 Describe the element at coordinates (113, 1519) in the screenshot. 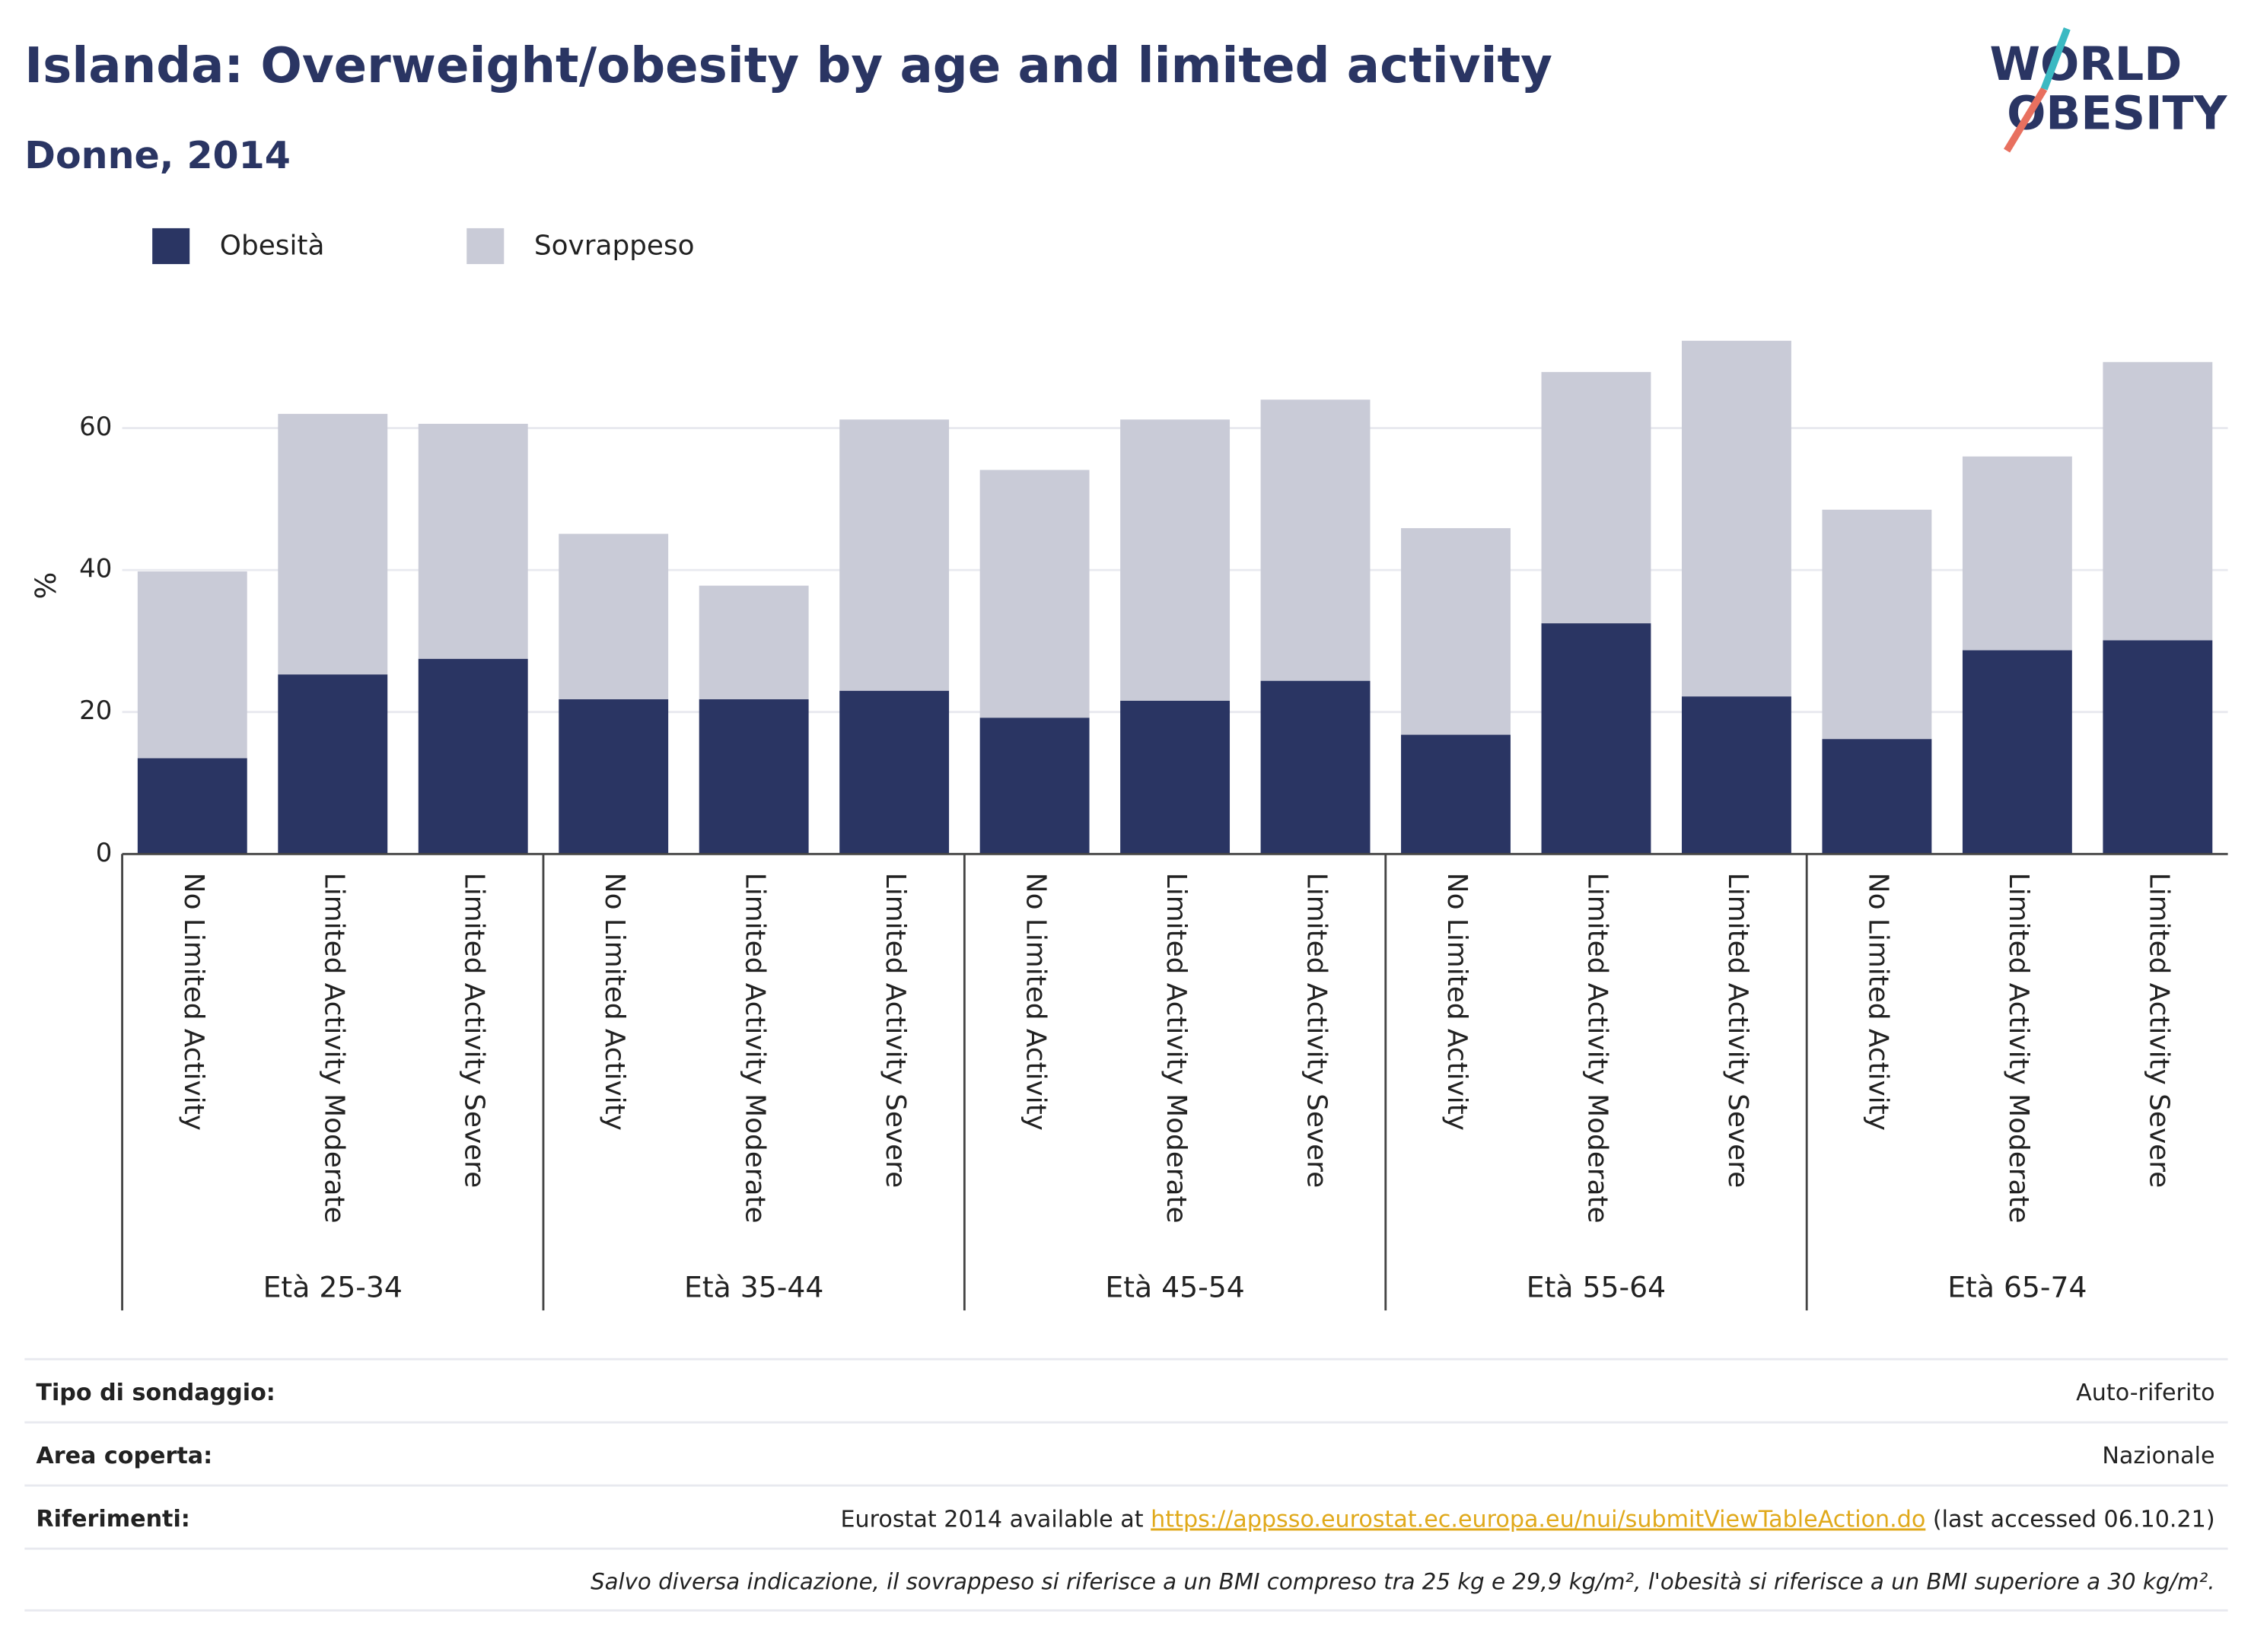

I see `footer-label: Riferimenti:` at that location.